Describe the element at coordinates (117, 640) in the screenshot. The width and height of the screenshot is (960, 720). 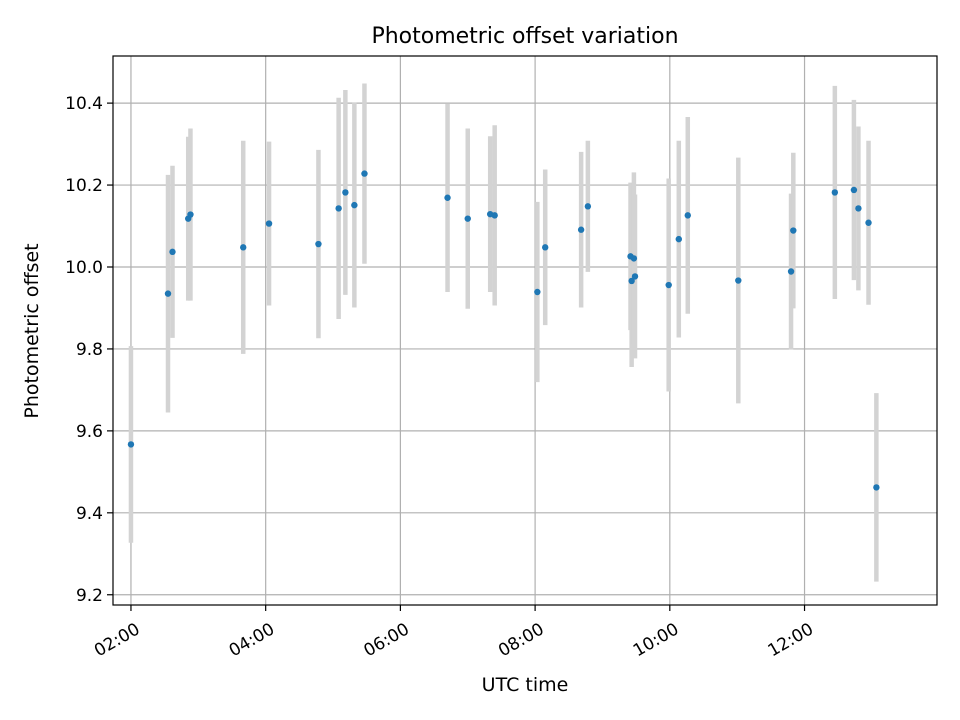
I see `x-tick-label: 02:00` at that location.